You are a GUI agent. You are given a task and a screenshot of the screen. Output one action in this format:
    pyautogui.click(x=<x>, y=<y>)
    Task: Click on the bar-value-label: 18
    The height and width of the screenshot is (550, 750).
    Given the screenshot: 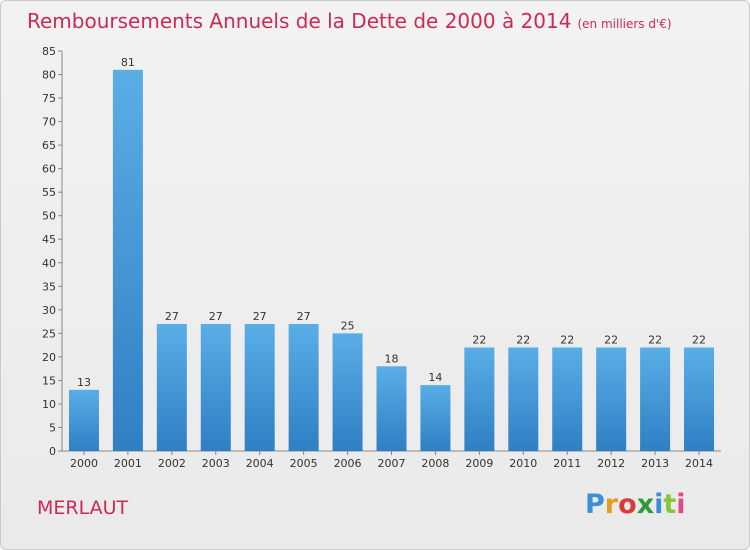 What is the action you would take?
    pyautogui.click(x=392, y=358)
    